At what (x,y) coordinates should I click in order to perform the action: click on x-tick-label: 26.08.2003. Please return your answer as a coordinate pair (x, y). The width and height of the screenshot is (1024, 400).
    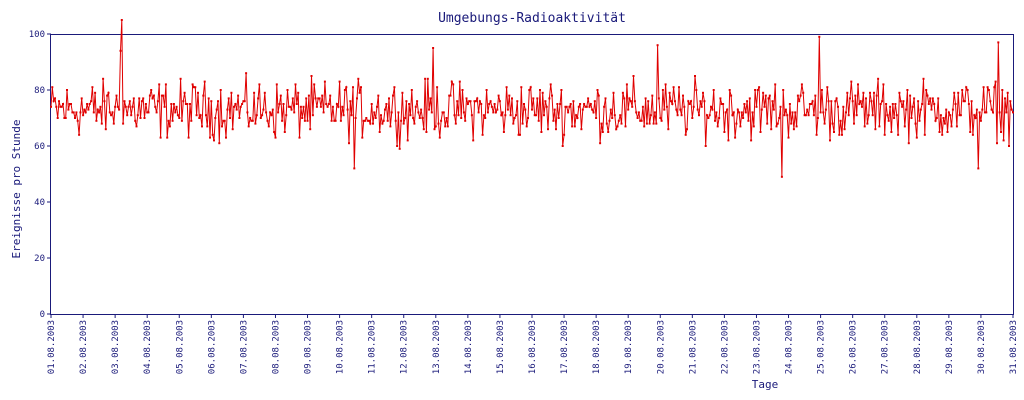
    Looking at the image, I should click on (854, 347).